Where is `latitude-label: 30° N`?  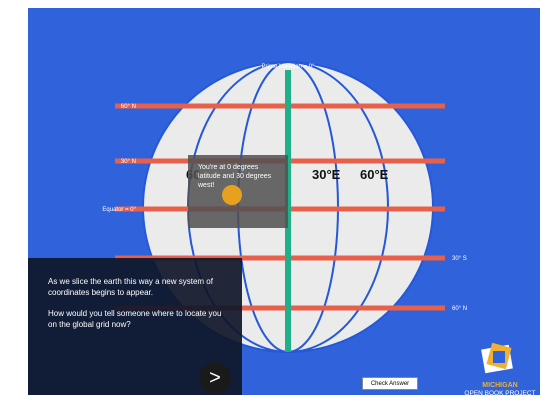
latitude-label: 30° N is located at coordinates (128, 162).